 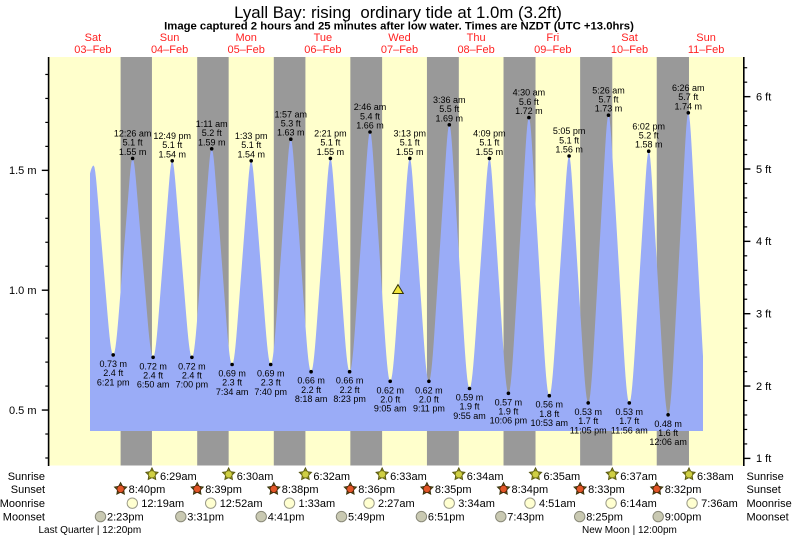 What do you see at coordinates (370, 107) in the screenshot?
I see `svg-text: 2:46 am` at bounding box center [370, 107].